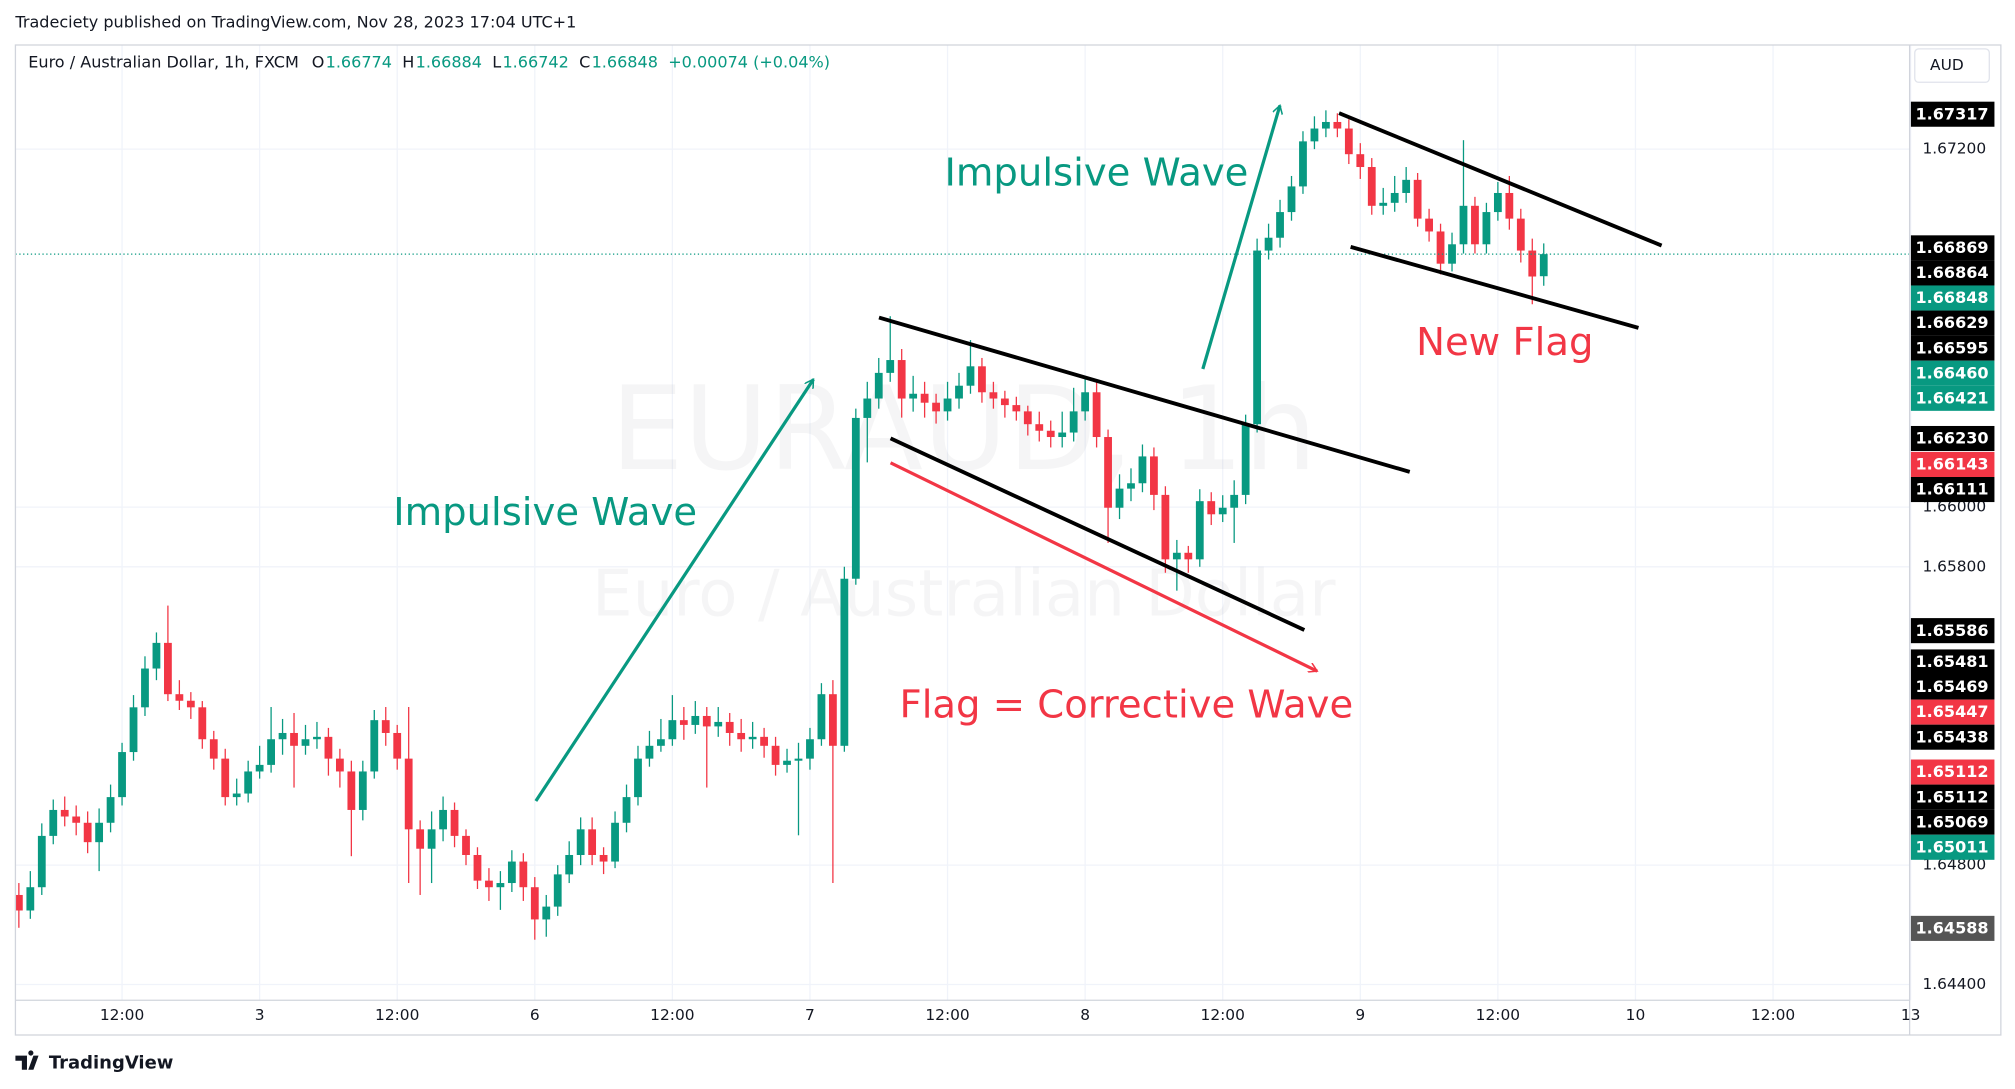 This screenshot has width=2015, height=1089. Describe the element at coordinates (1954, 865) in the screenshot. I see `y-tick-label: 1.64800` at that location.